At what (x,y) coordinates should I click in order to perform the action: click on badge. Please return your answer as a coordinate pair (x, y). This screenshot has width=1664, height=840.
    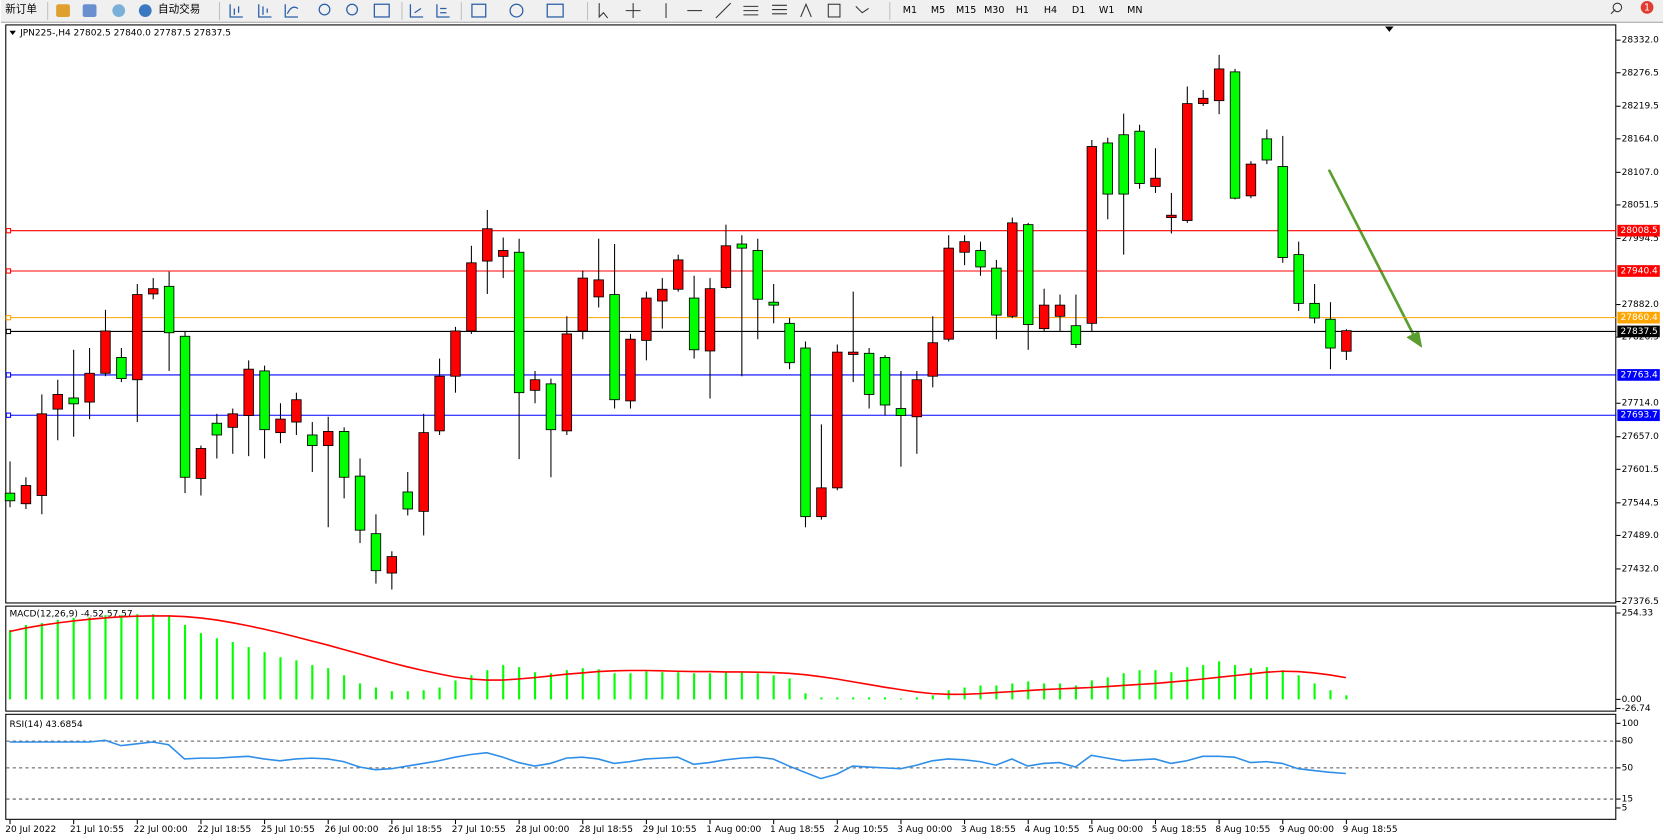
    Looking at the image, I should click on (1647, 7).